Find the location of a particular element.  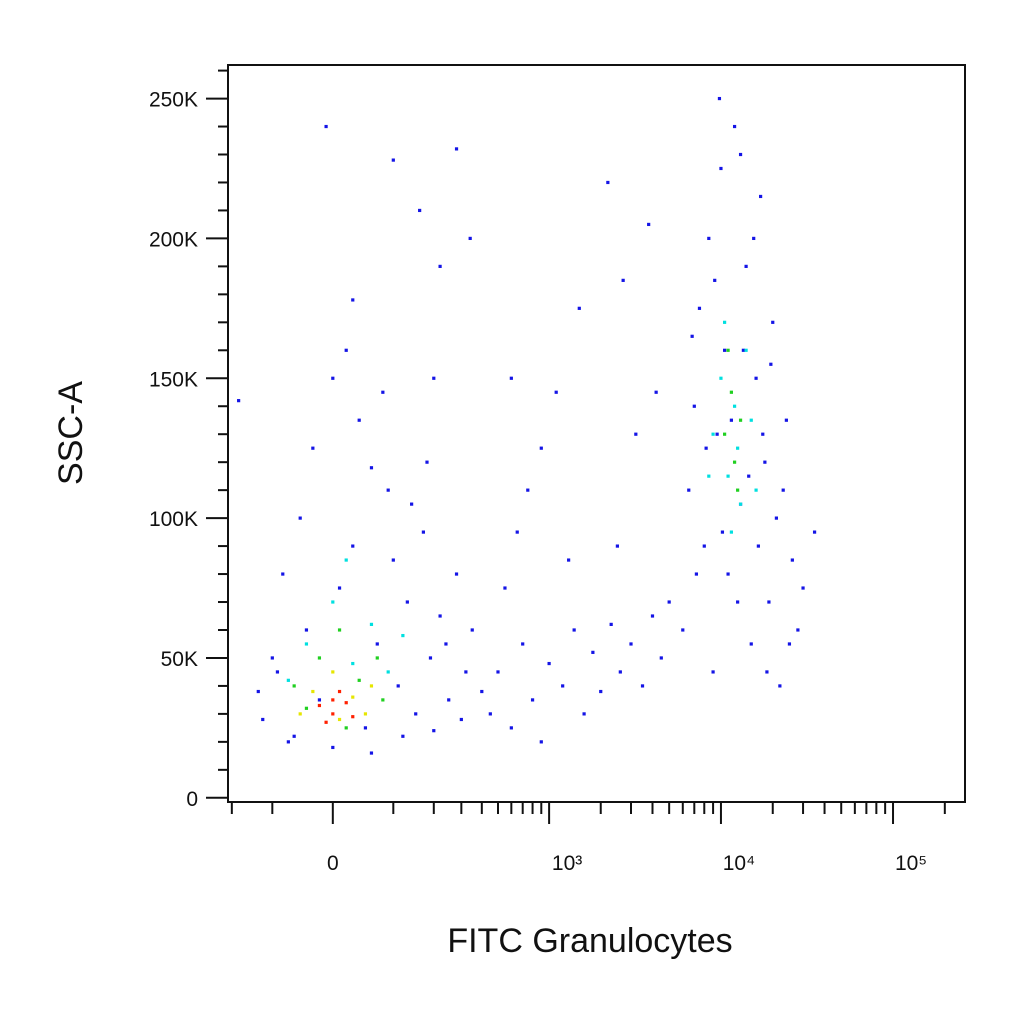

x-tick-label: 10³ is located at coordinates (567, 863).